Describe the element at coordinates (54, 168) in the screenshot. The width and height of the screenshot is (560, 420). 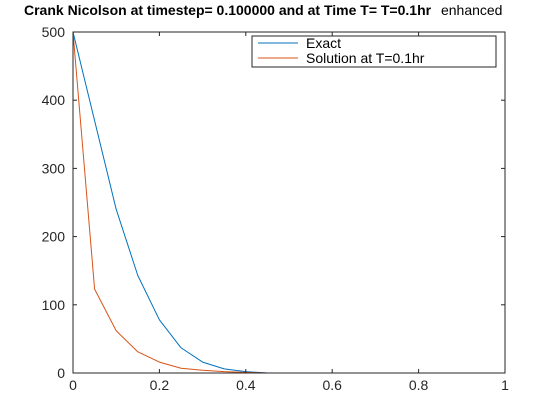
I see `y-tick-label-3: 300` at that location.